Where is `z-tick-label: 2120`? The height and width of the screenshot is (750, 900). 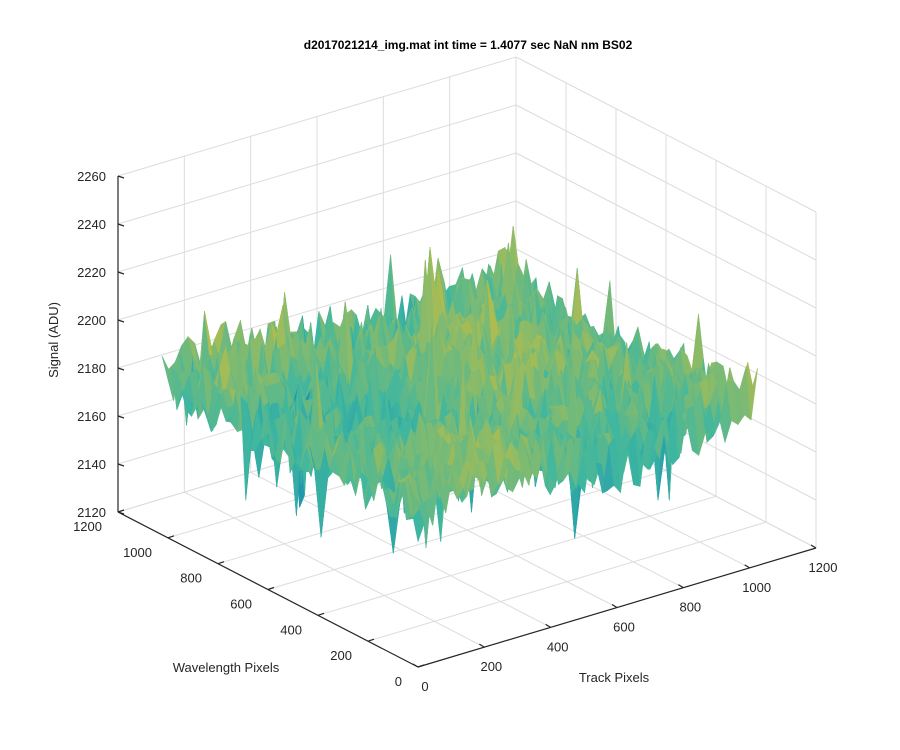 z-tick-label: 2120 is located at coordinates (91, 512).